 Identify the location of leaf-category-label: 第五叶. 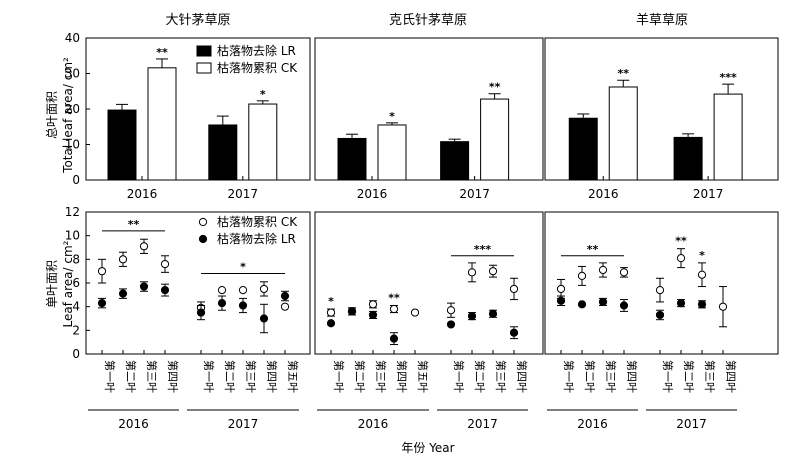
(423, 376).